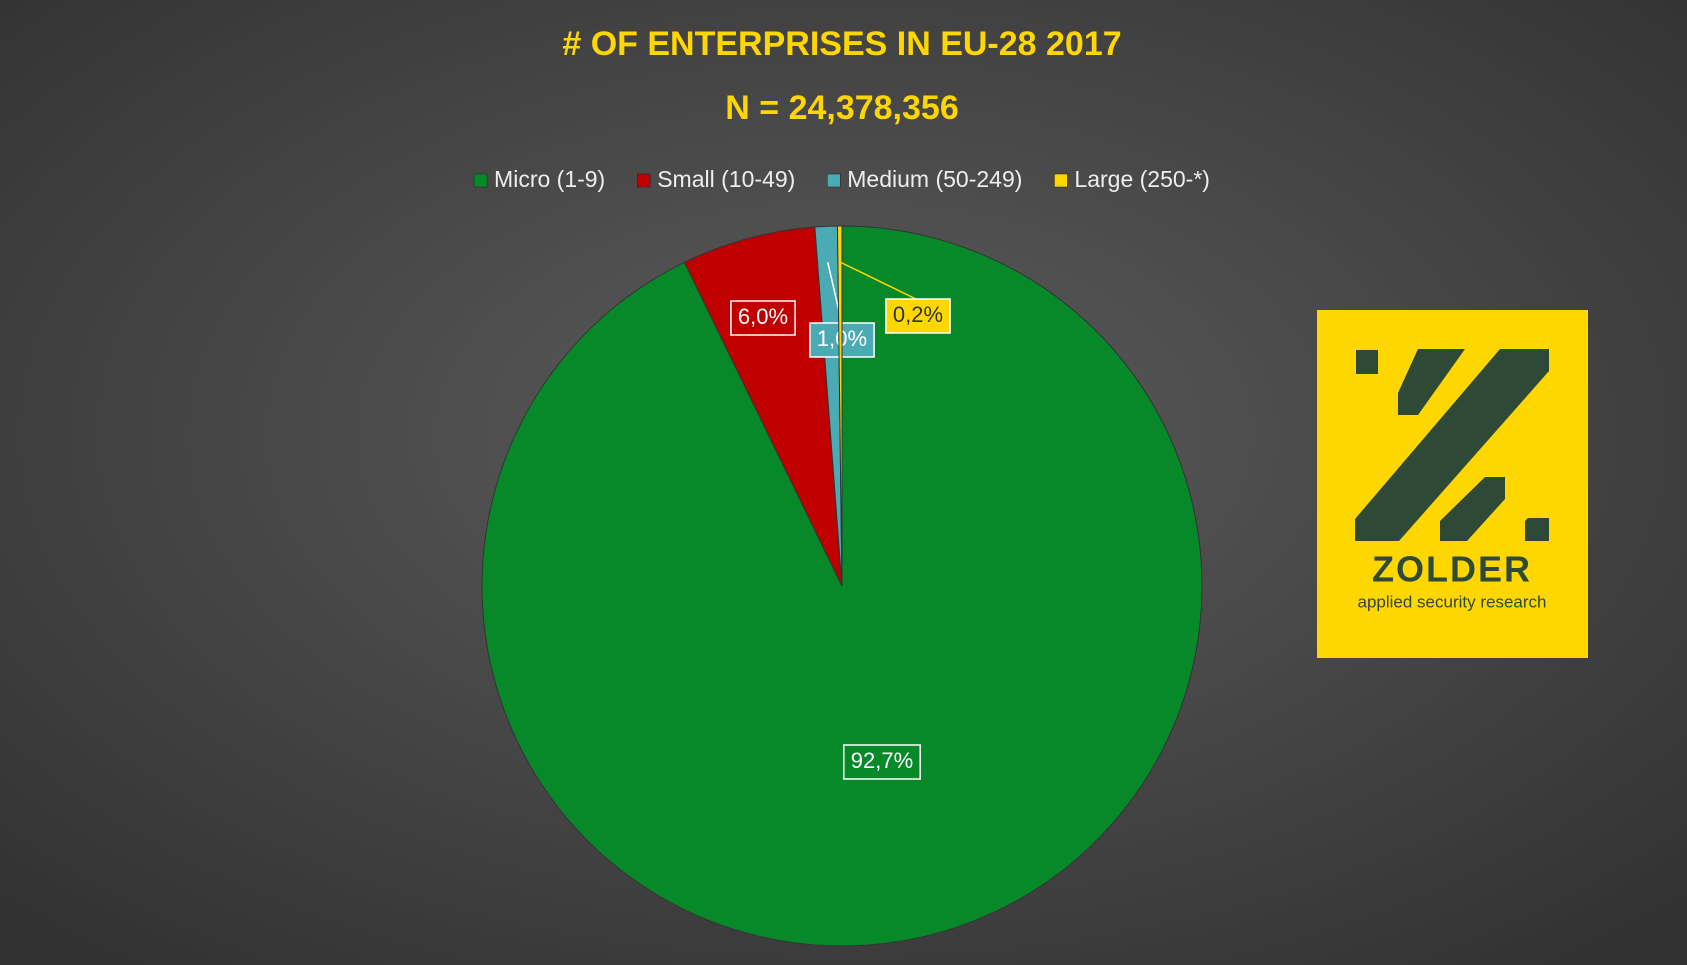  Describe the element at coordinates (841, 44) in the screenshot. I see `chart-title: # OF ENTERPRISES IN EU-28 2017` at that location.